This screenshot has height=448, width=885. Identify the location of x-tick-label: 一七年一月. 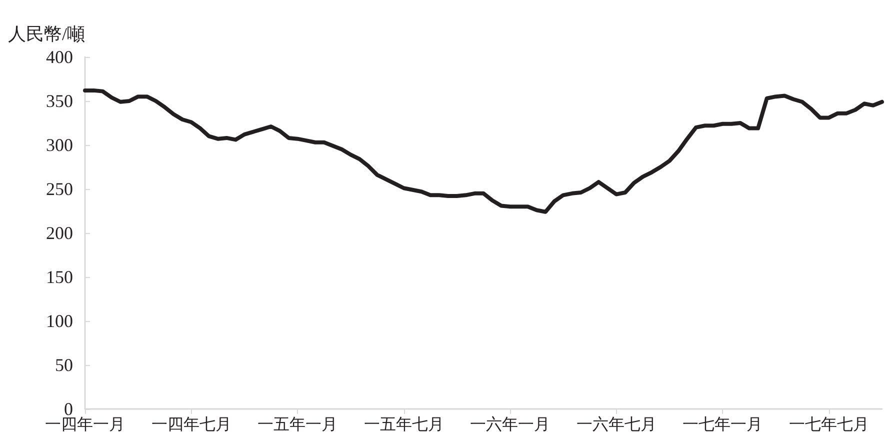
(722, 425).